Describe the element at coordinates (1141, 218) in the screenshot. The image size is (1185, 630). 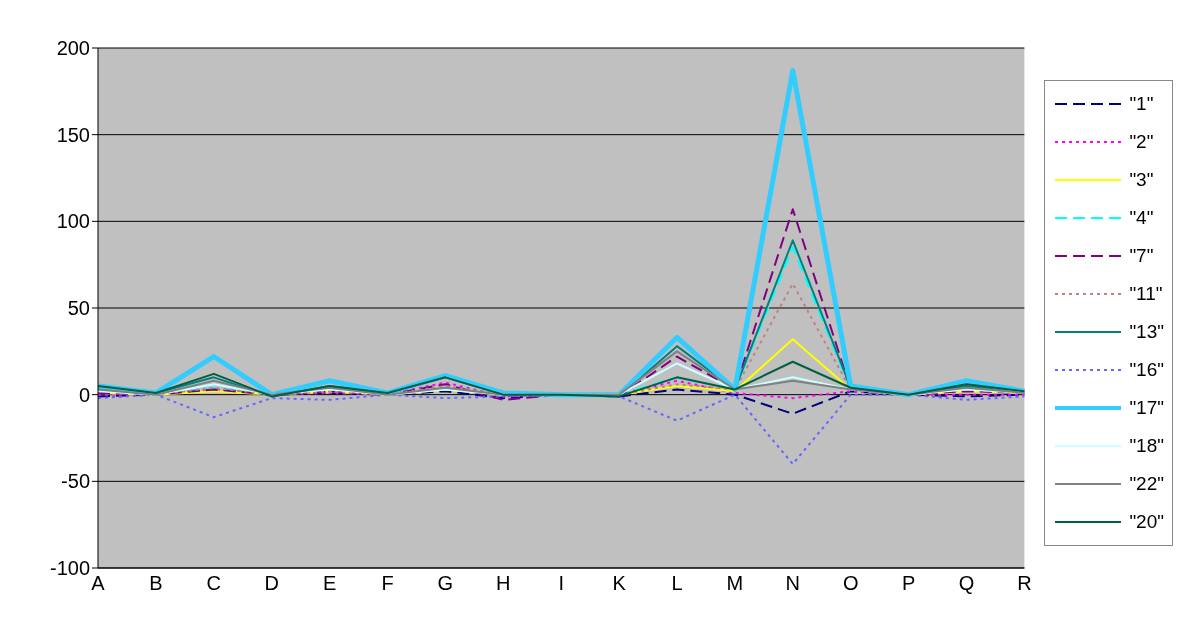
I see `legend-label: "4"` at that location.